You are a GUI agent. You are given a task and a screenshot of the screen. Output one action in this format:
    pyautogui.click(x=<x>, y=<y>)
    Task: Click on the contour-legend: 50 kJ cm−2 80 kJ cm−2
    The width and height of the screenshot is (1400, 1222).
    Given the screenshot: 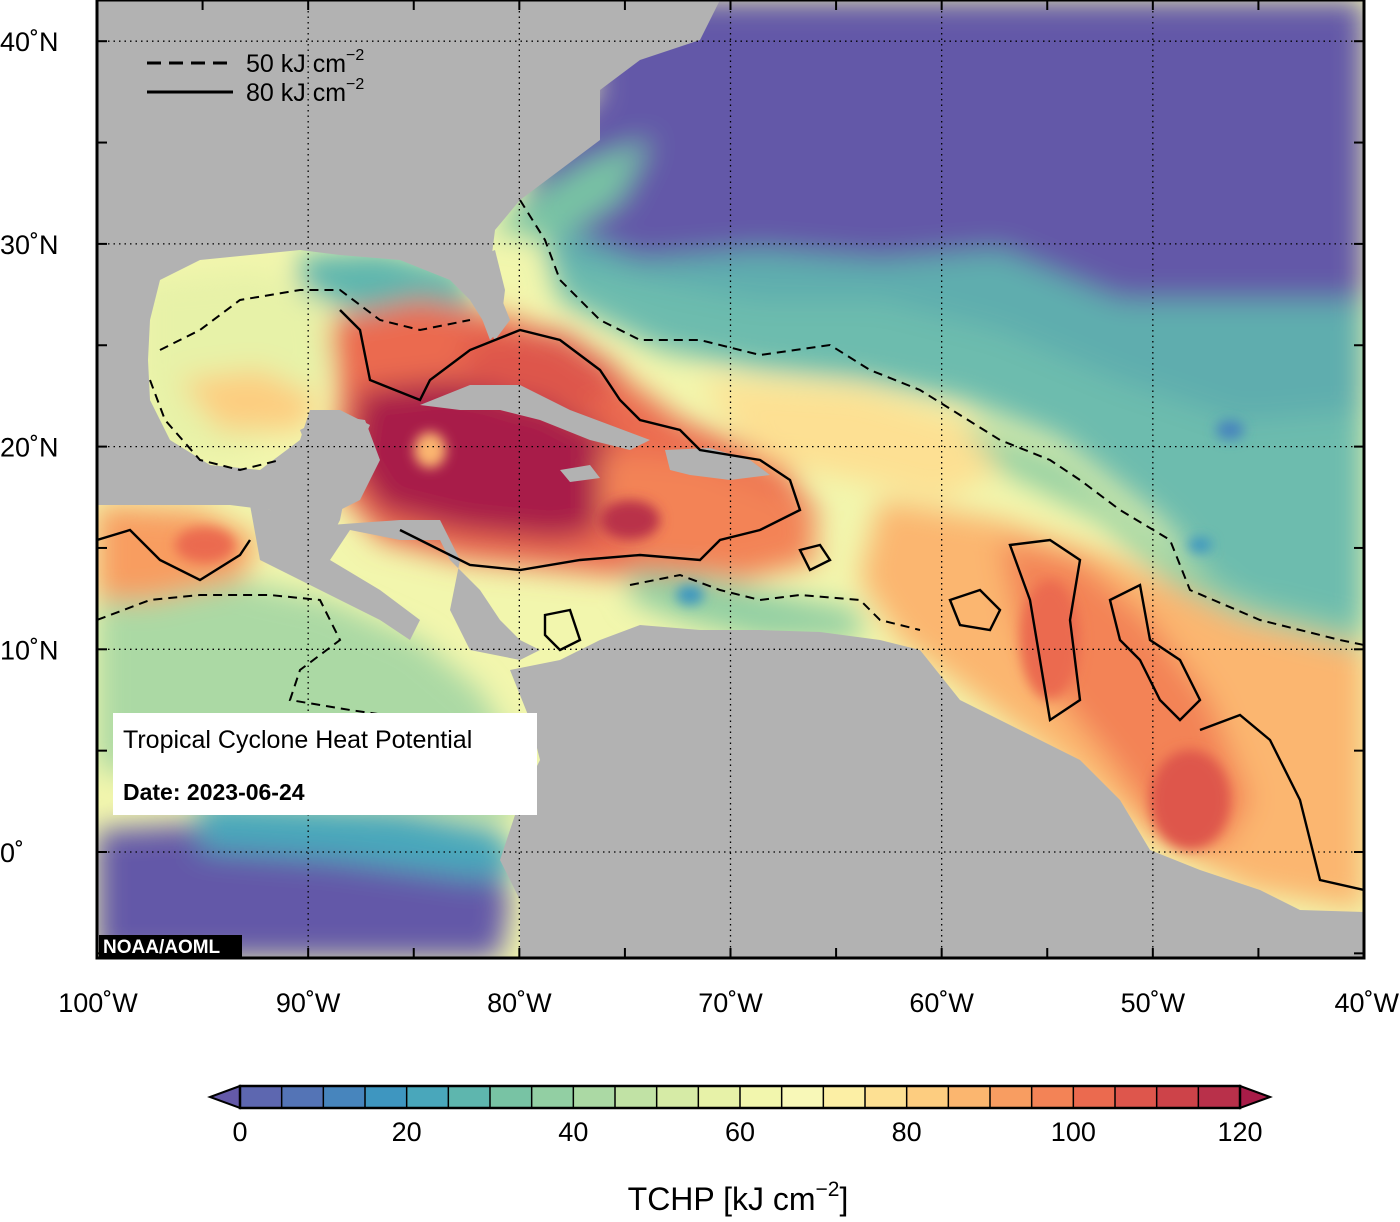 What is the action you would take?
    pyautogui.click(x=255, y=77)
    